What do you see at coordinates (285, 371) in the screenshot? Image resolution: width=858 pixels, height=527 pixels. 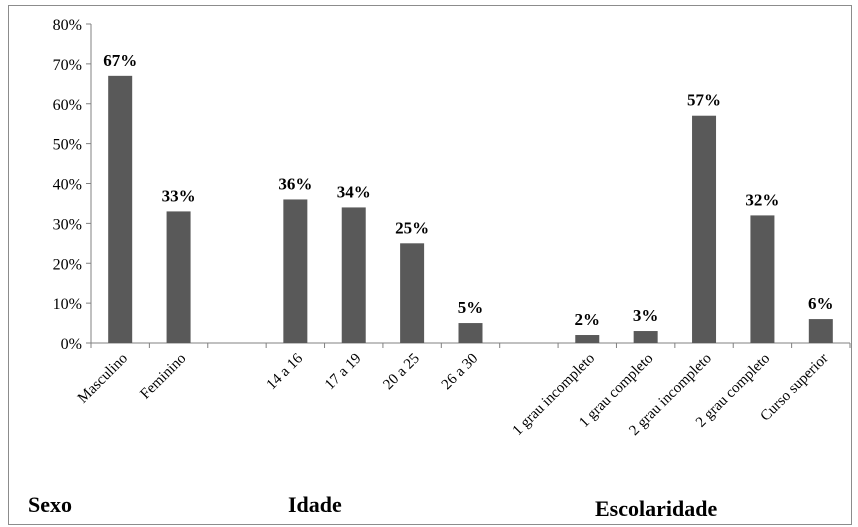 I see `x-tick-label: 14 a 16` at bounding box center [285, 371].